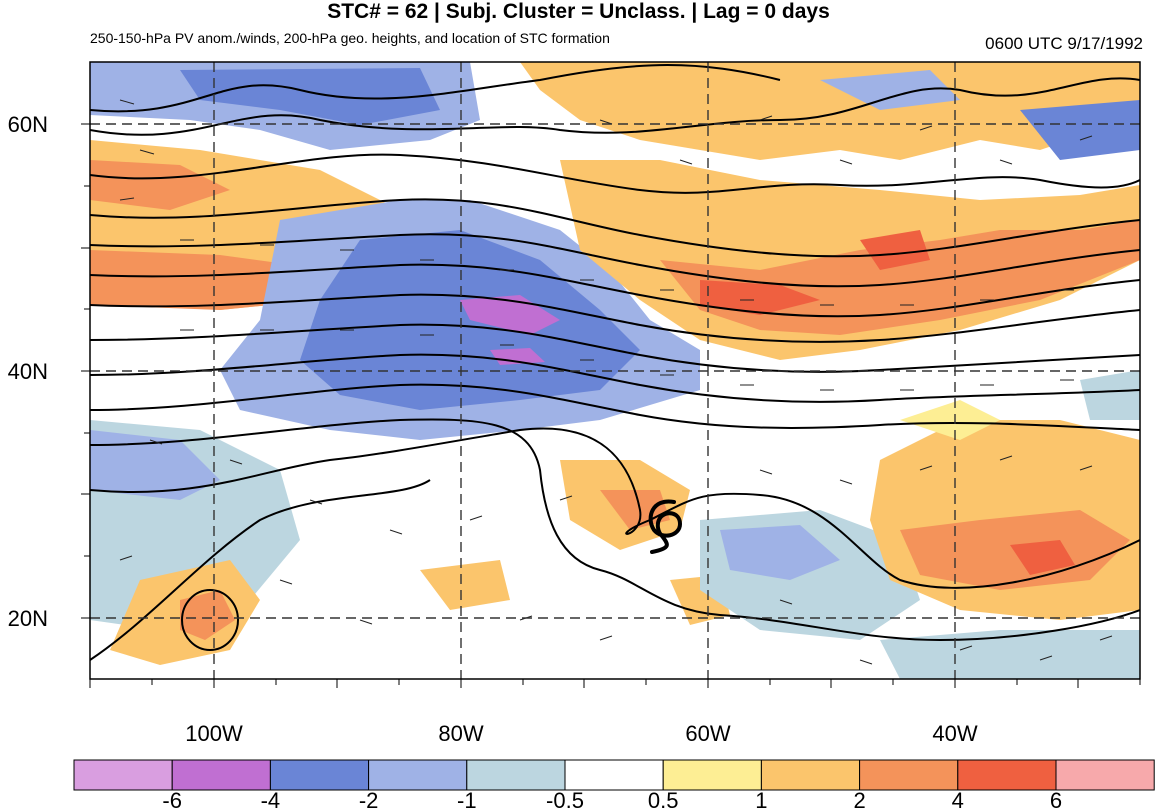 This screenshot has width=1157, height=812. Describe the element at coordinates (707, 733) in the screenshot. I see `lon-label-60w: 60W` at that location.